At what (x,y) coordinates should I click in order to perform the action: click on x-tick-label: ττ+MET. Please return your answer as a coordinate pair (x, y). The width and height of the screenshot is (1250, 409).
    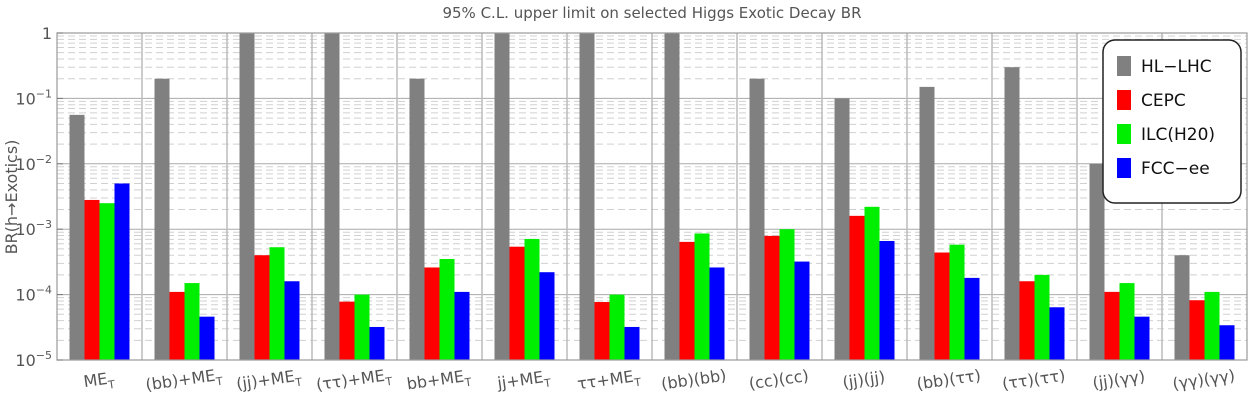
    Looking at the image, I should click on (609, 382).